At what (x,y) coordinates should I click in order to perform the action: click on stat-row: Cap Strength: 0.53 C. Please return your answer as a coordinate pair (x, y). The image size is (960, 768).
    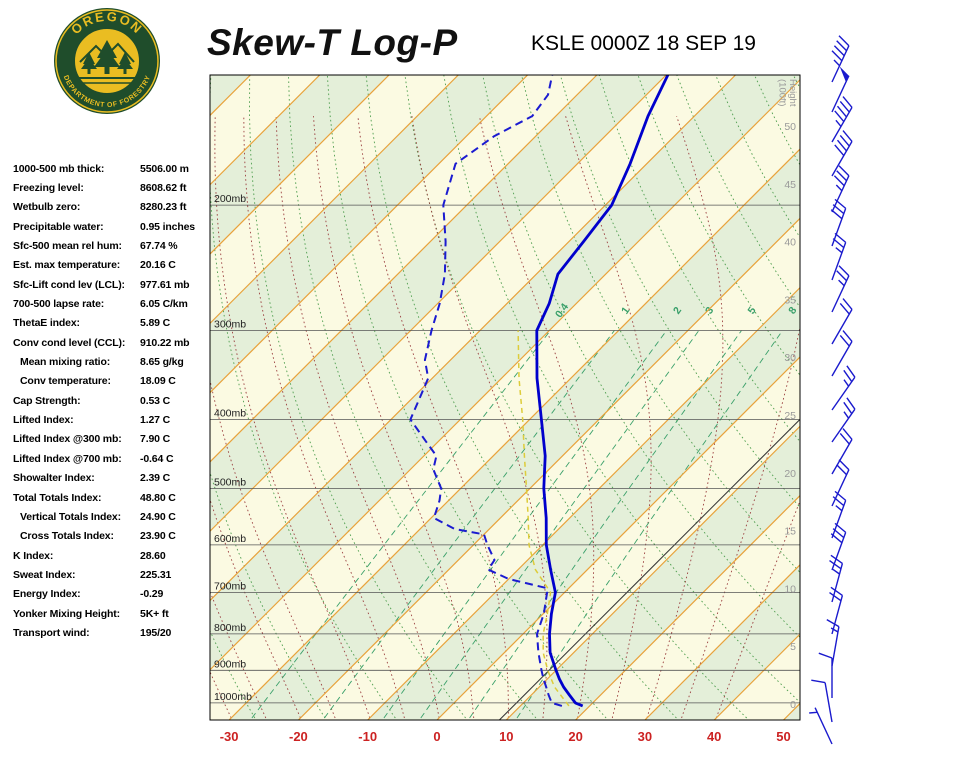
    Looking at the image, I should click on (115, 400).